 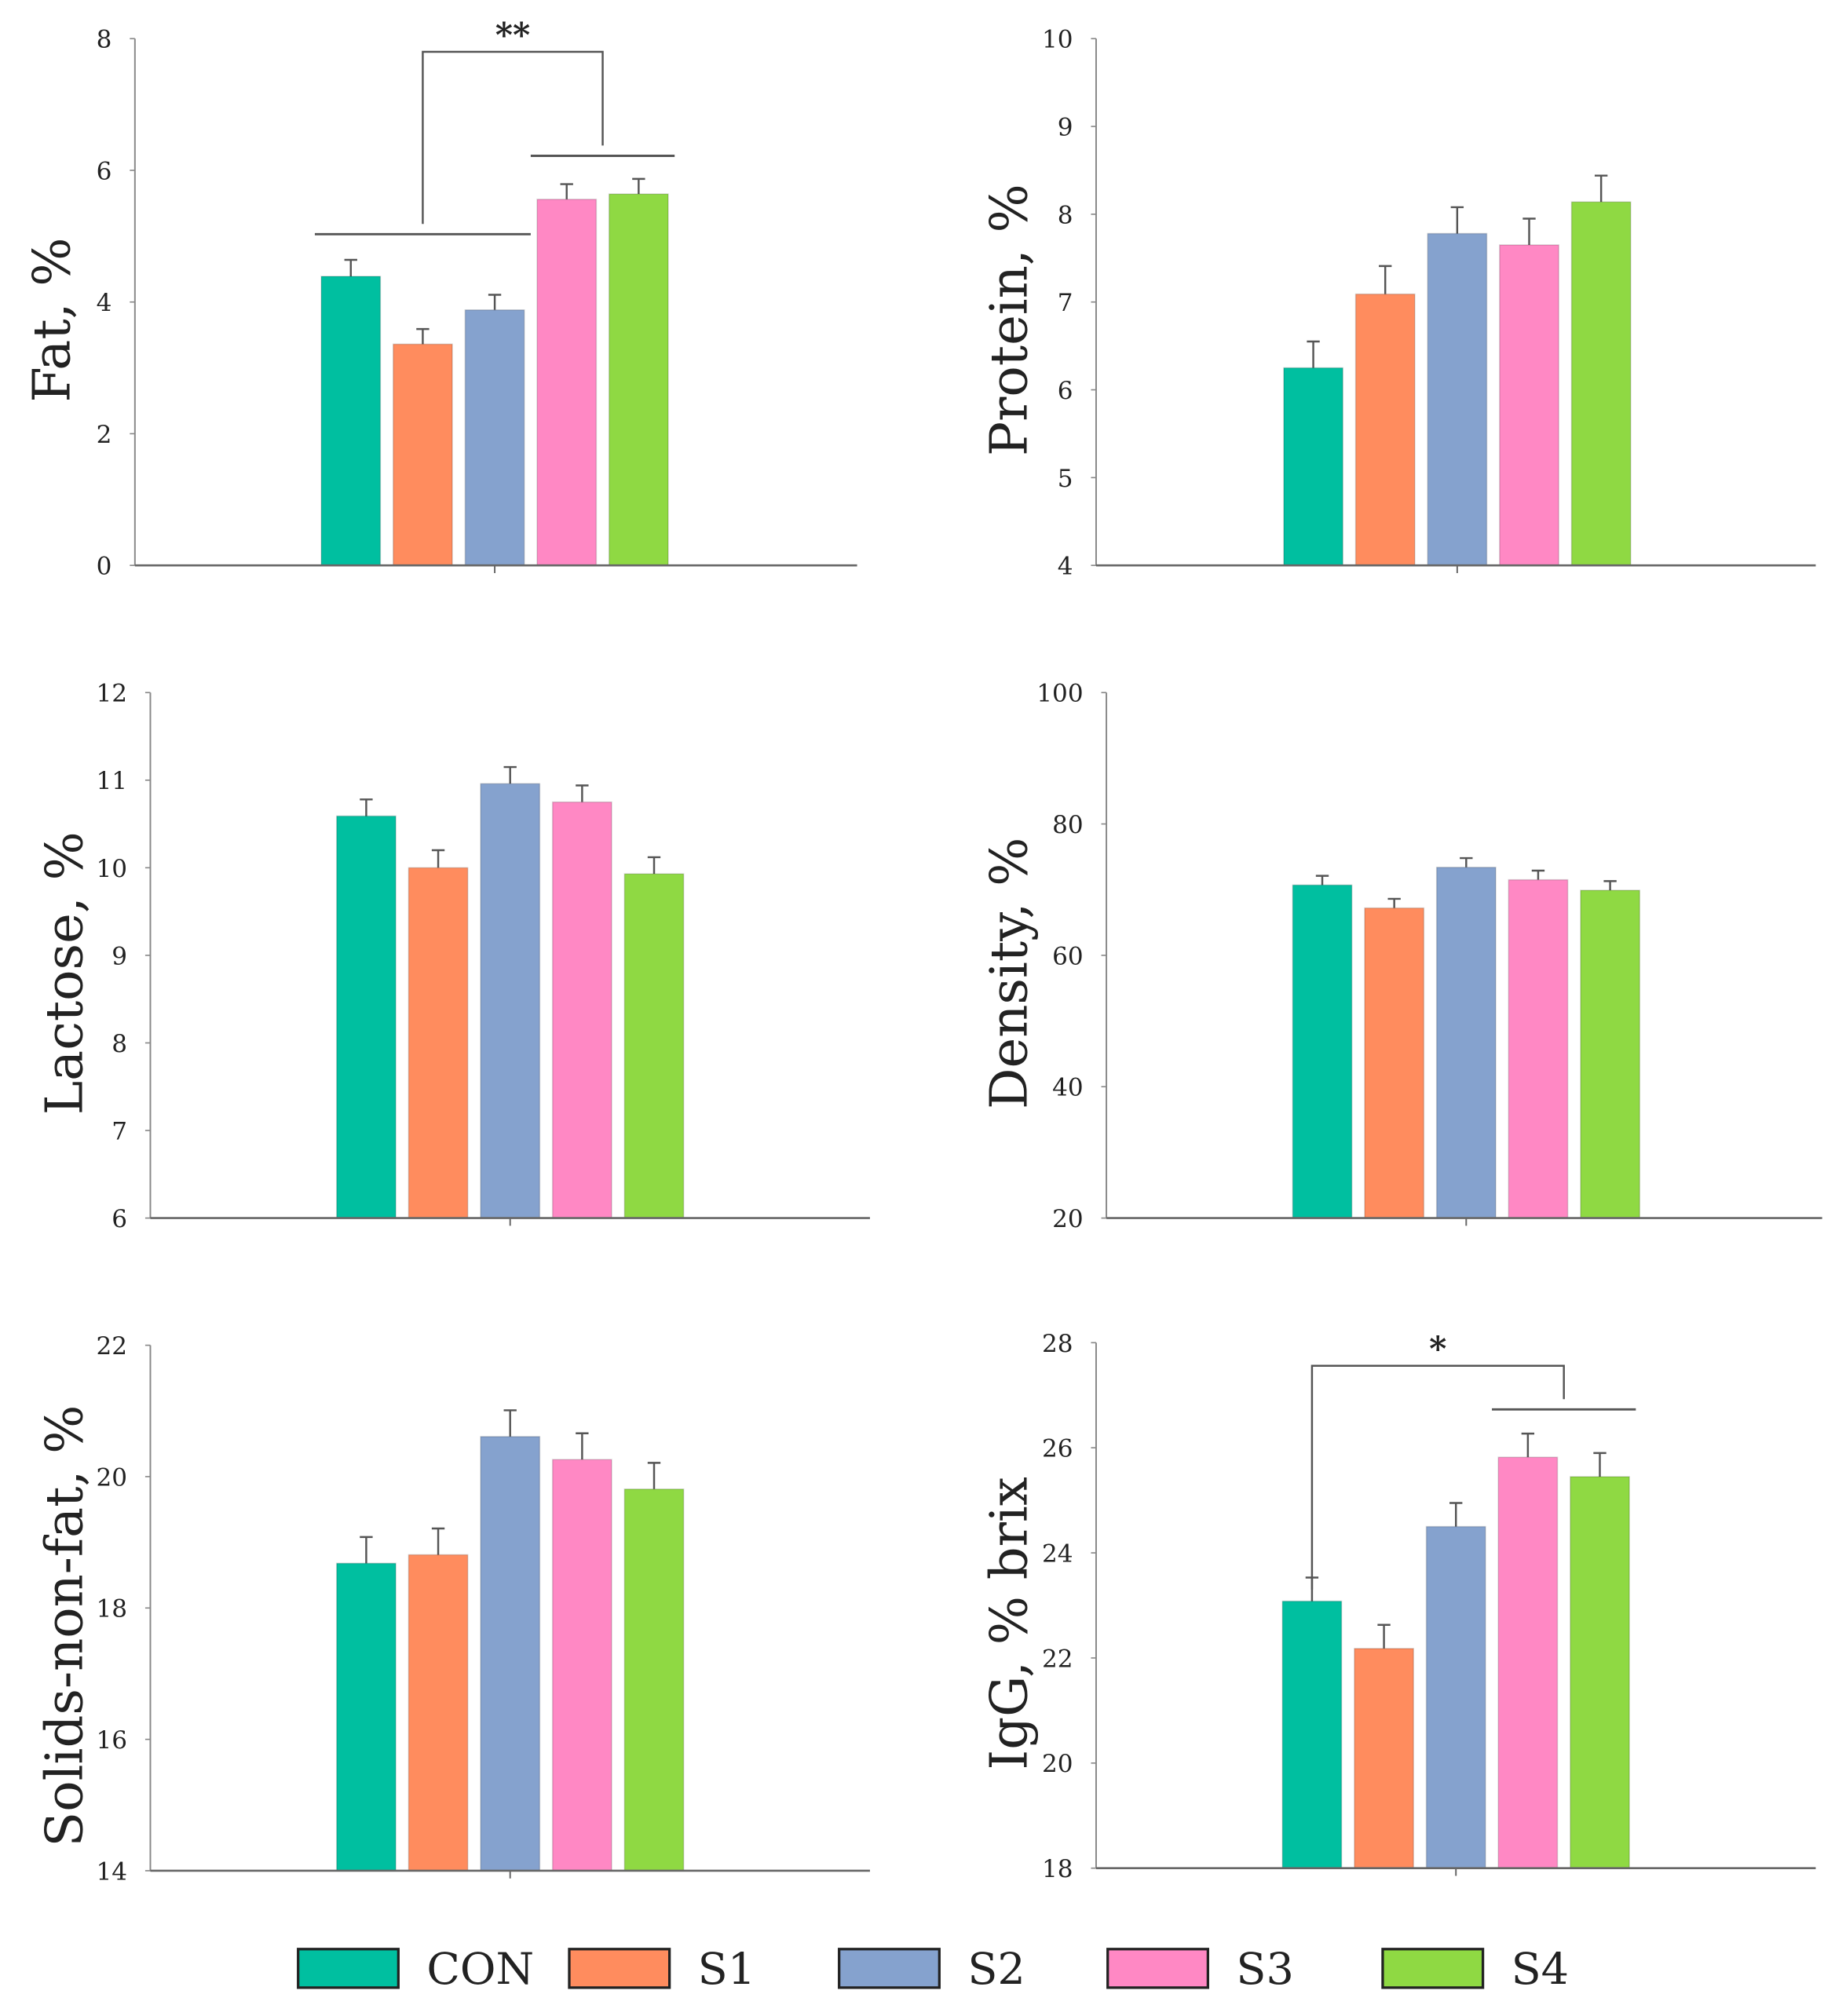 What do you see at coordinates (1068, 825) in the screenshot?
I see `y-tick-label: 80` at bounding box center [1068, 825].